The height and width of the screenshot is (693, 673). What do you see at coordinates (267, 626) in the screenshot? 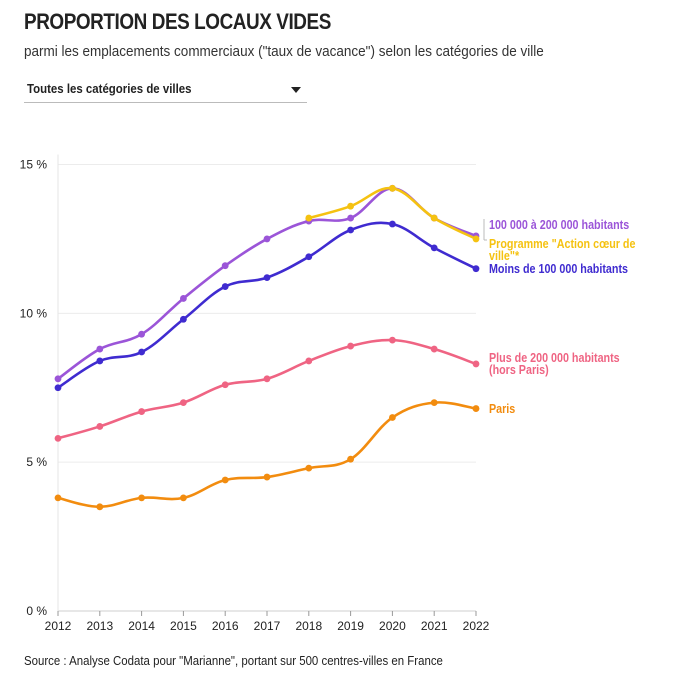
I see `x-tick-label: 2017` at bounding box center [267, 626].